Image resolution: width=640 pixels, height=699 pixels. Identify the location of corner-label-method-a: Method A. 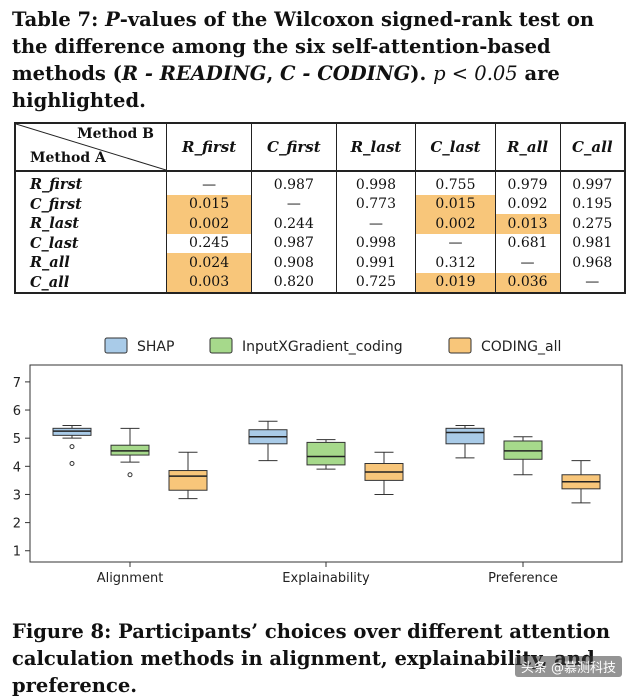
(68, 158).